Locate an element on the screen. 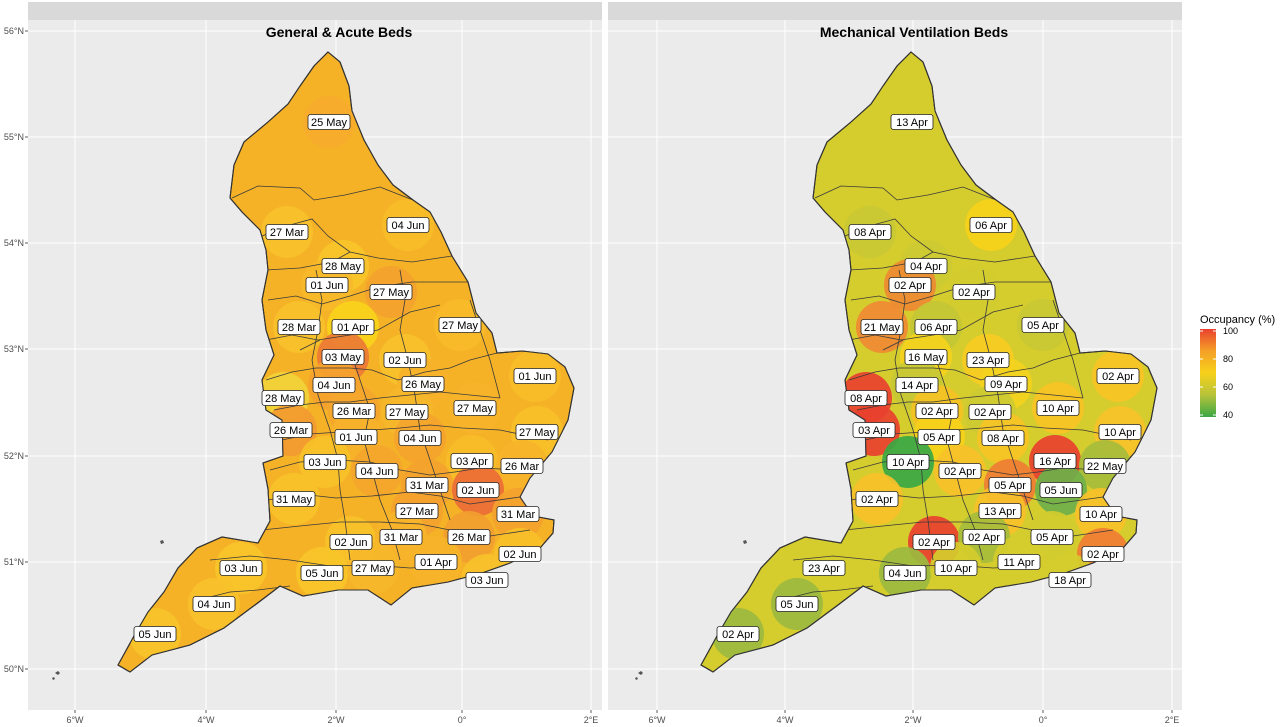 This screenshot has height=727, width=1280. region-date-label: 31 May is located at coordinates (294, 499).